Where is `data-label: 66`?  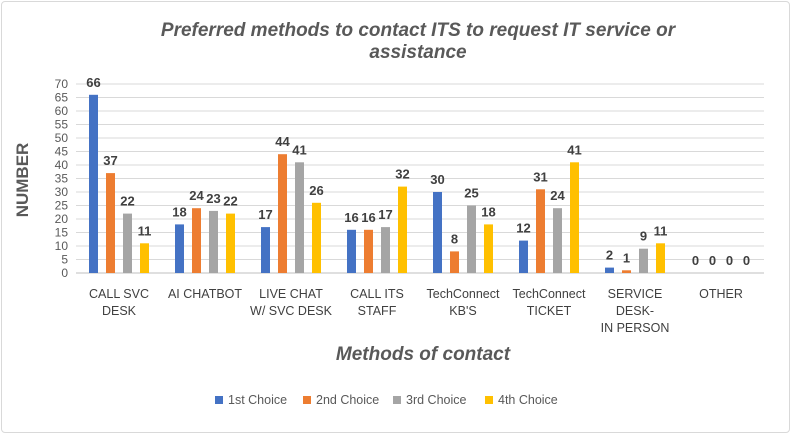 data-label: 66 is located at coordinates (93, 82).